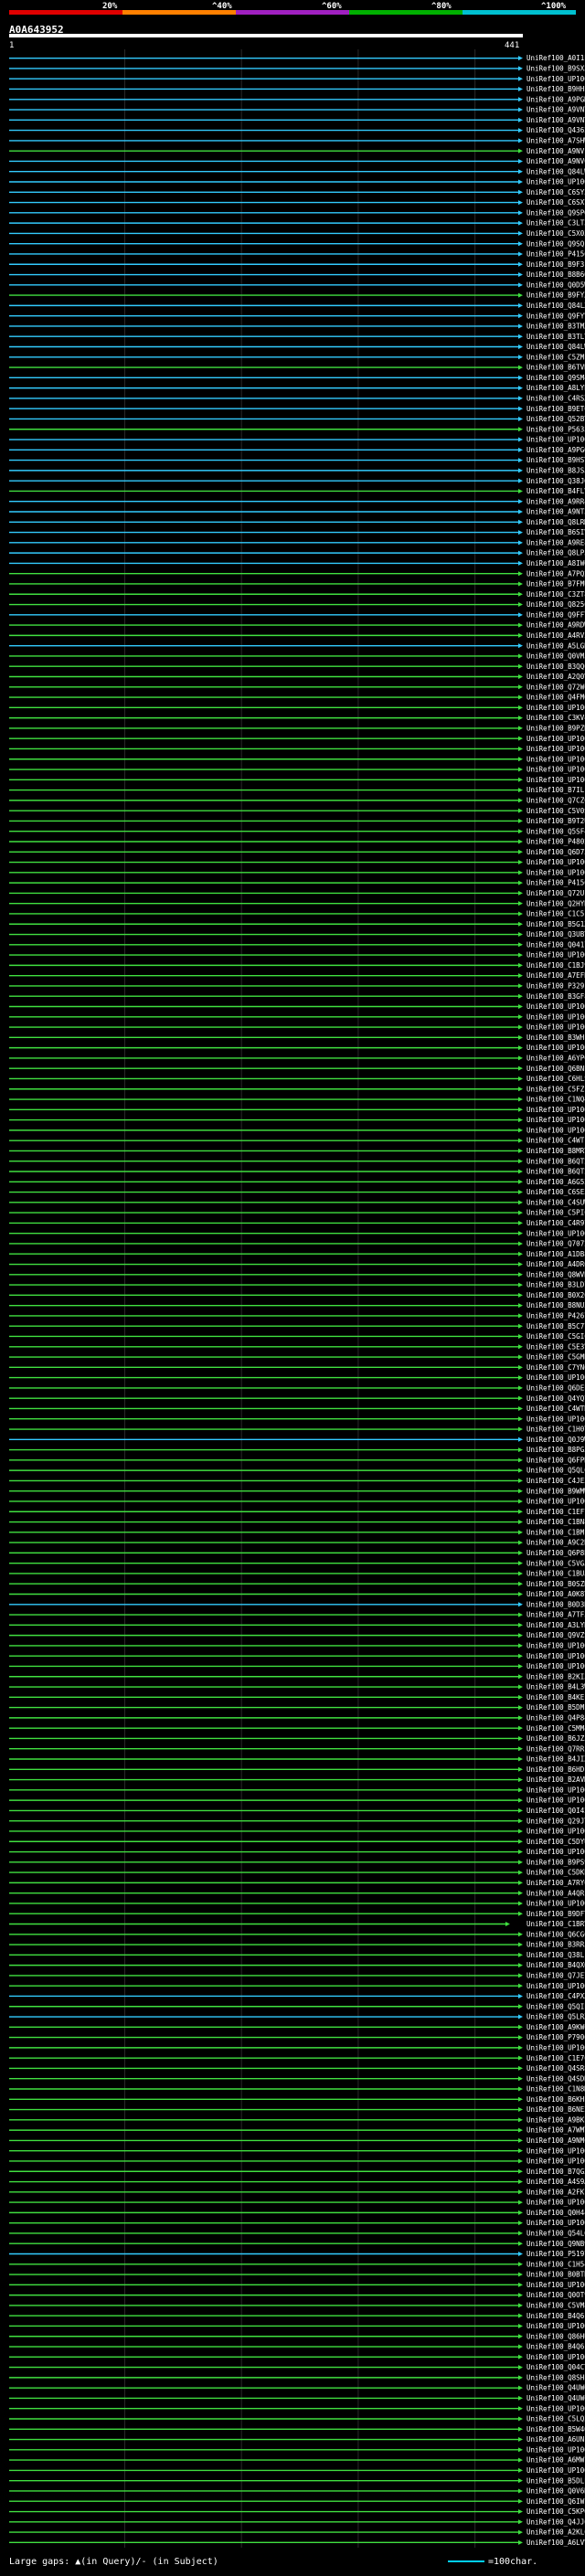 This screenshot has width=585, height=2576. I want to click on hit-label: UniRef100_A9NV19, so click(556, 151).